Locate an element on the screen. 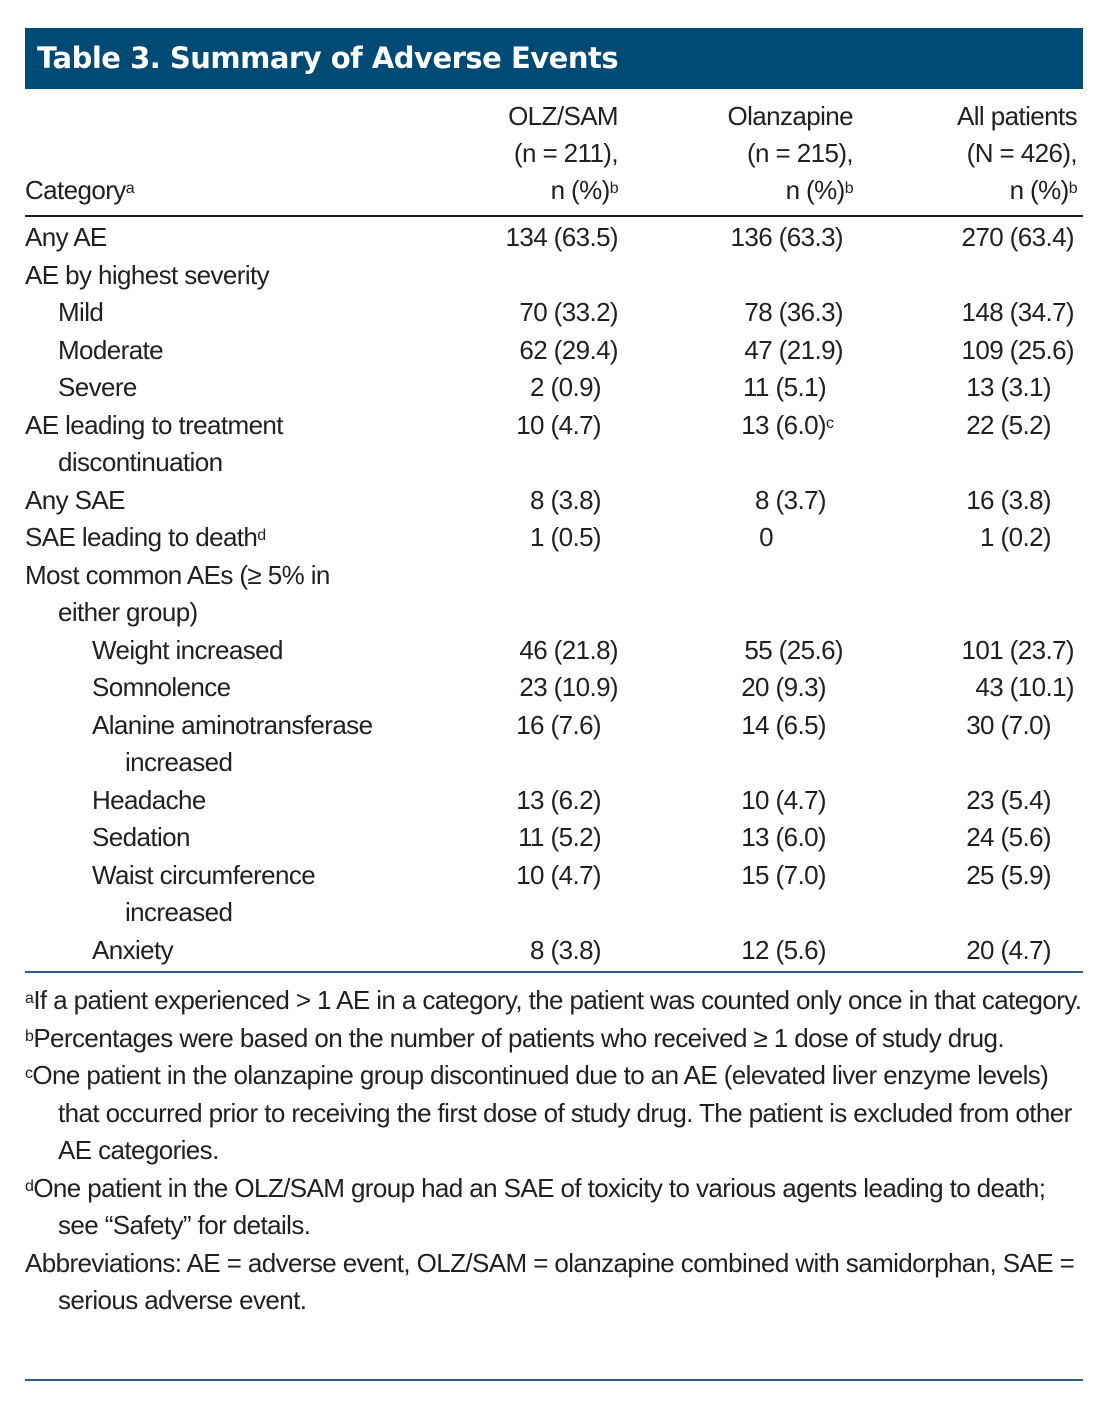  olanzapine-value: 136 (63.3) is located at coordinates (786, 237).